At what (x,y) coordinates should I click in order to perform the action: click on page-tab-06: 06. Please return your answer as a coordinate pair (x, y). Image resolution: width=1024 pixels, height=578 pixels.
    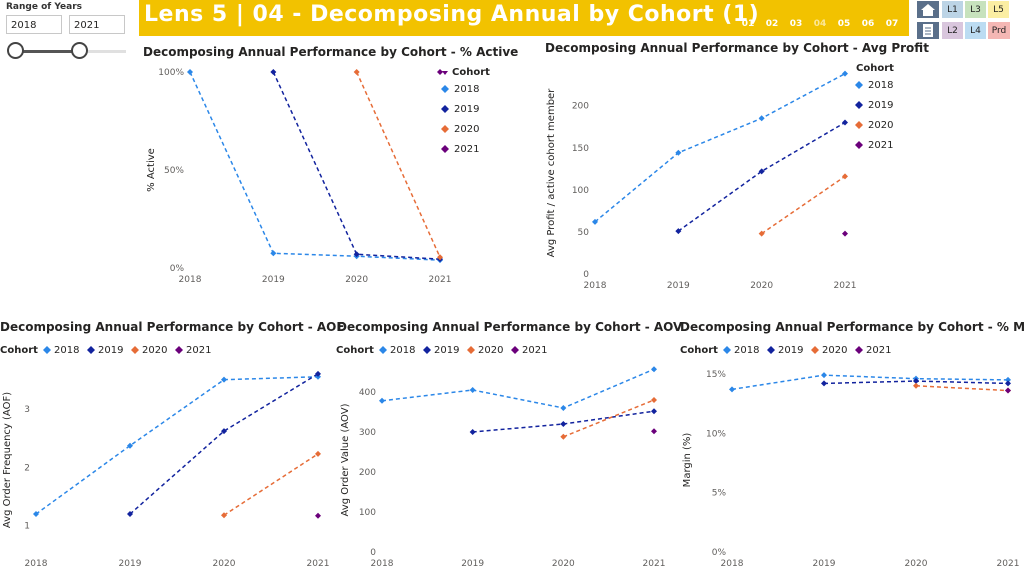
    Looking at the image, I should click on (868, 24).